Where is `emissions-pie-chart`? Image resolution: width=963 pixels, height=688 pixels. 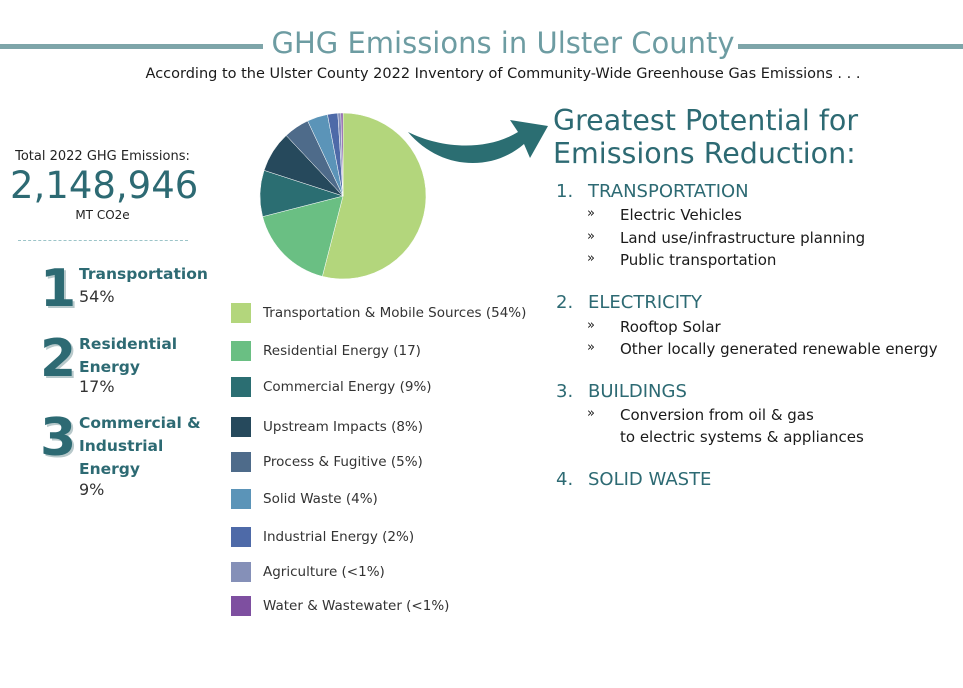
emissions-pie-chart is located at coordinates (343, 196).